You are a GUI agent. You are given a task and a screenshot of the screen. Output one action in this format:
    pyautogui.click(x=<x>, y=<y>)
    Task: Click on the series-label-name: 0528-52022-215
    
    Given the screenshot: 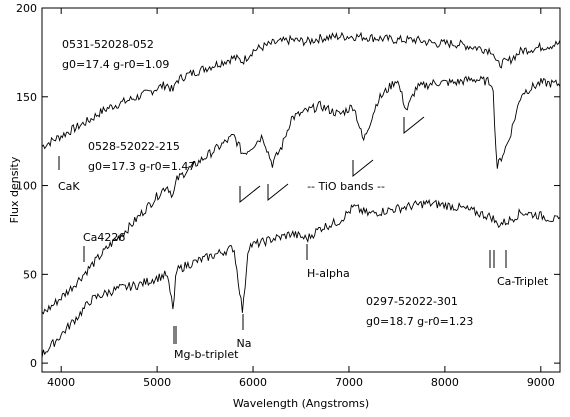 What is the action you would take?
    pyautogui.click(x=134, y=146)
    